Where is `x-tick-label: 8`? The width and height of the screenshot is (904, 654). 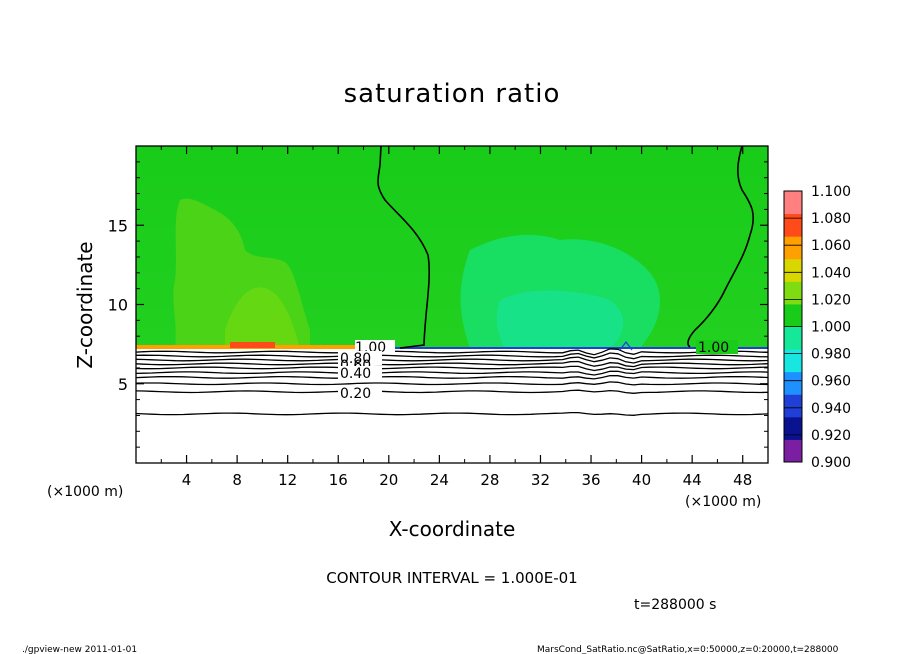
x-tick-label: 8 is located at coordinates (237, 480).